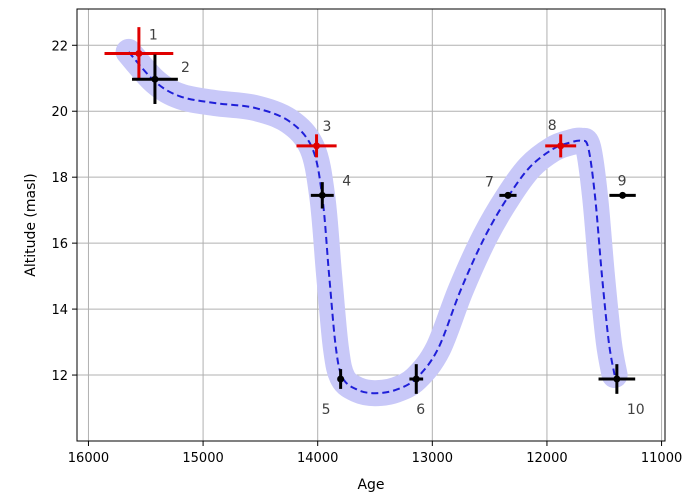 The width and height of the screenshot is (698, 494). Describe the element at coordinates (420, 410) in the screenshot. I see `point-label: 6` at that location.